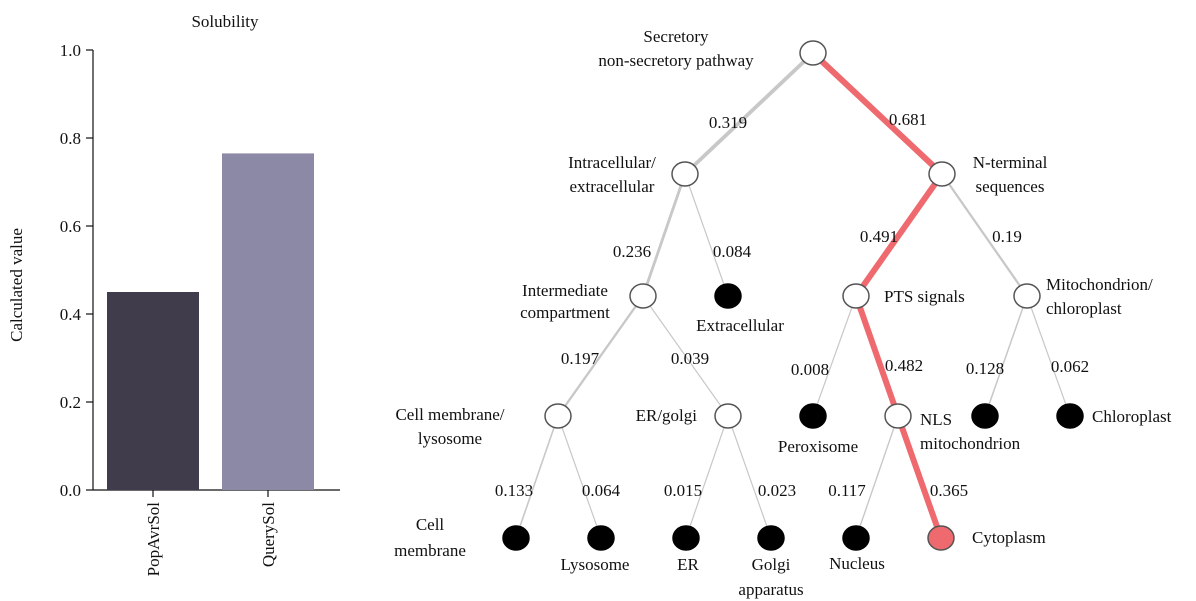  What do you see at coordinates (595, 564) in the screenshot?
I see `node-label-lyso: Lysosome` at bounding box center [595, 564].